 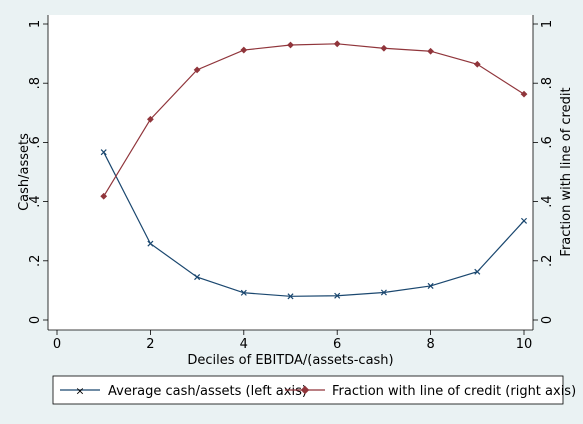 What do you see at coordinates (24, 172) in the screenshot?
I see `y-axis-label-left: Cash/assets` at bounding box center [24, 172].